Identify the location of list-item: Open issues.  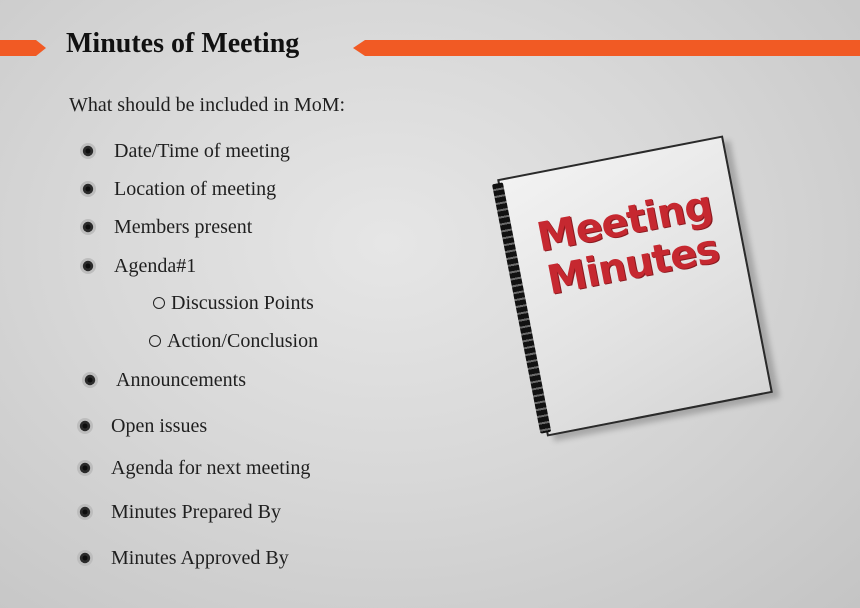
(142, 426).